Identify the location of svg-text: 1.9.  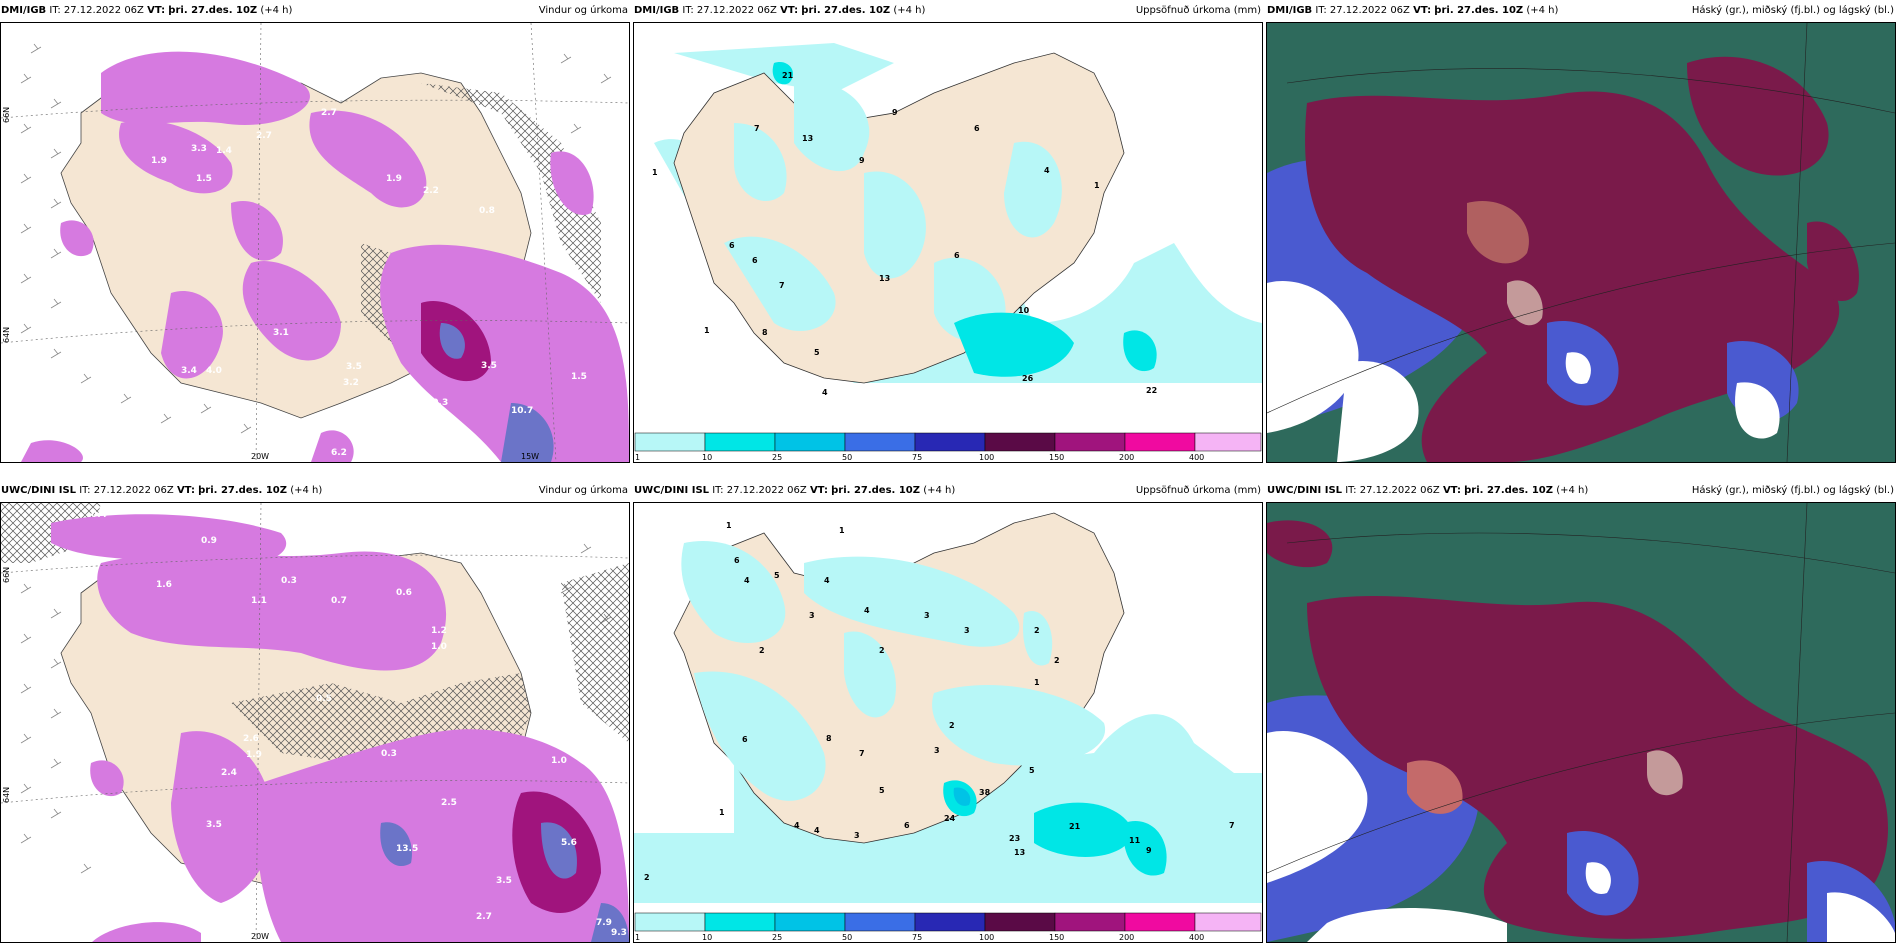
(394, 179).